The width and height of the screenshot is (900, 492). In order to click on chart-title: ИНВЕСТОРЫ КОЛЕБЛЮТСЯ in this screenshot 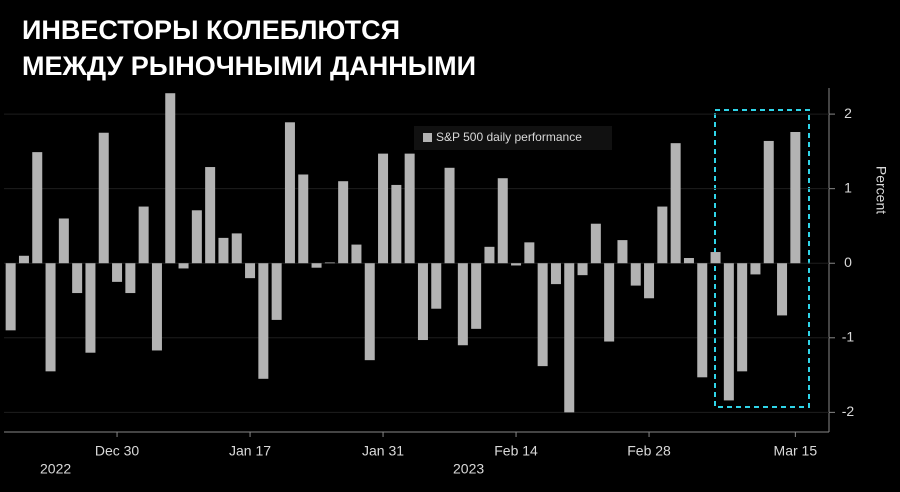, I will do `click(211, 30)`.